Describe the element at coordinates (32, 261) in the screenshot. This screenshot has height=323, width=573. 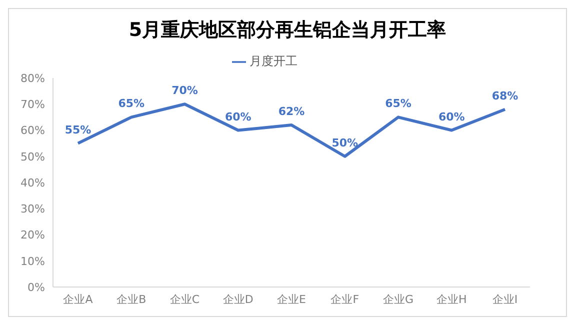
I see `y-tick-label: 10%` at that location.